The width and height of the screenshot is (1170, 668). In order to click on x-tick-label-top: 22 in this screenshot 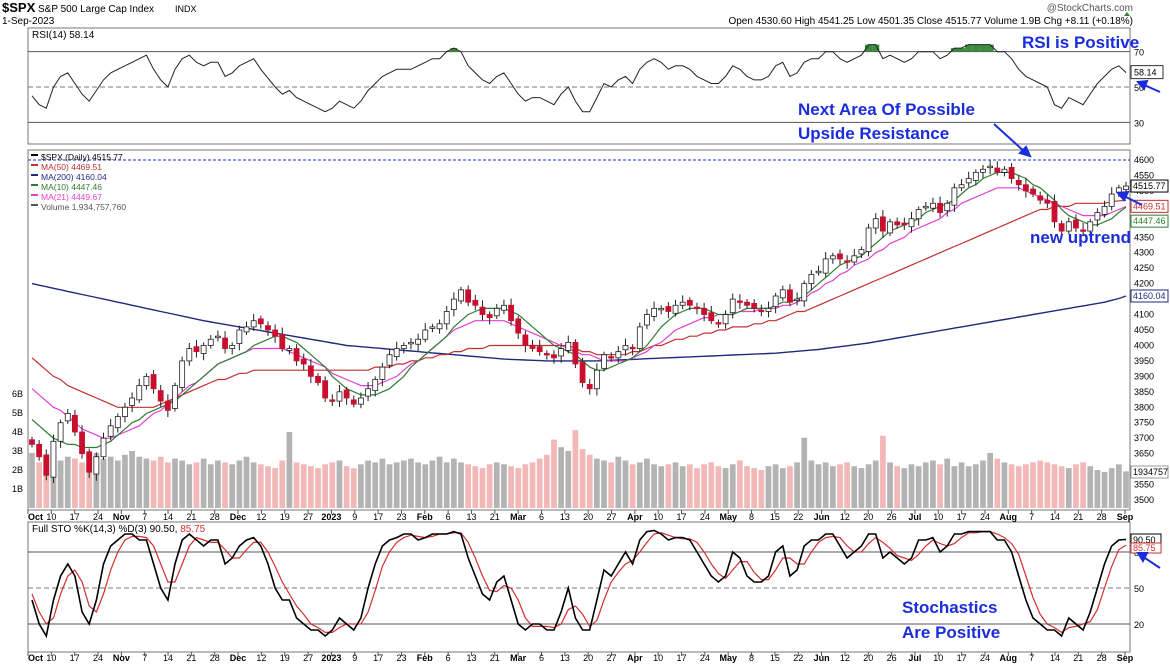, I will do `click(798, 517)`.